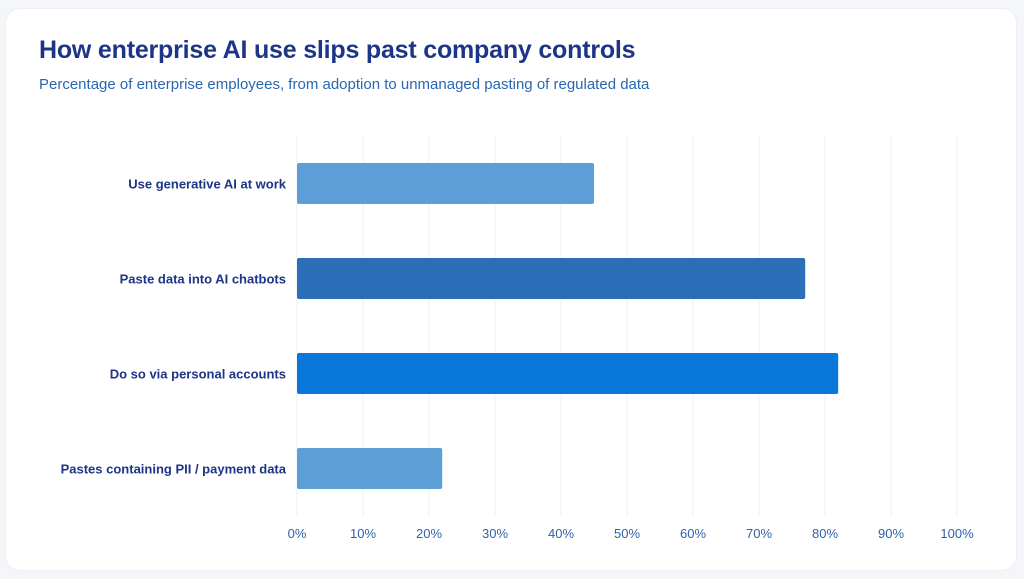 This screenshot has width=1024, height=579. I want to click on x-tick-label: 40%, so click(561, 533).